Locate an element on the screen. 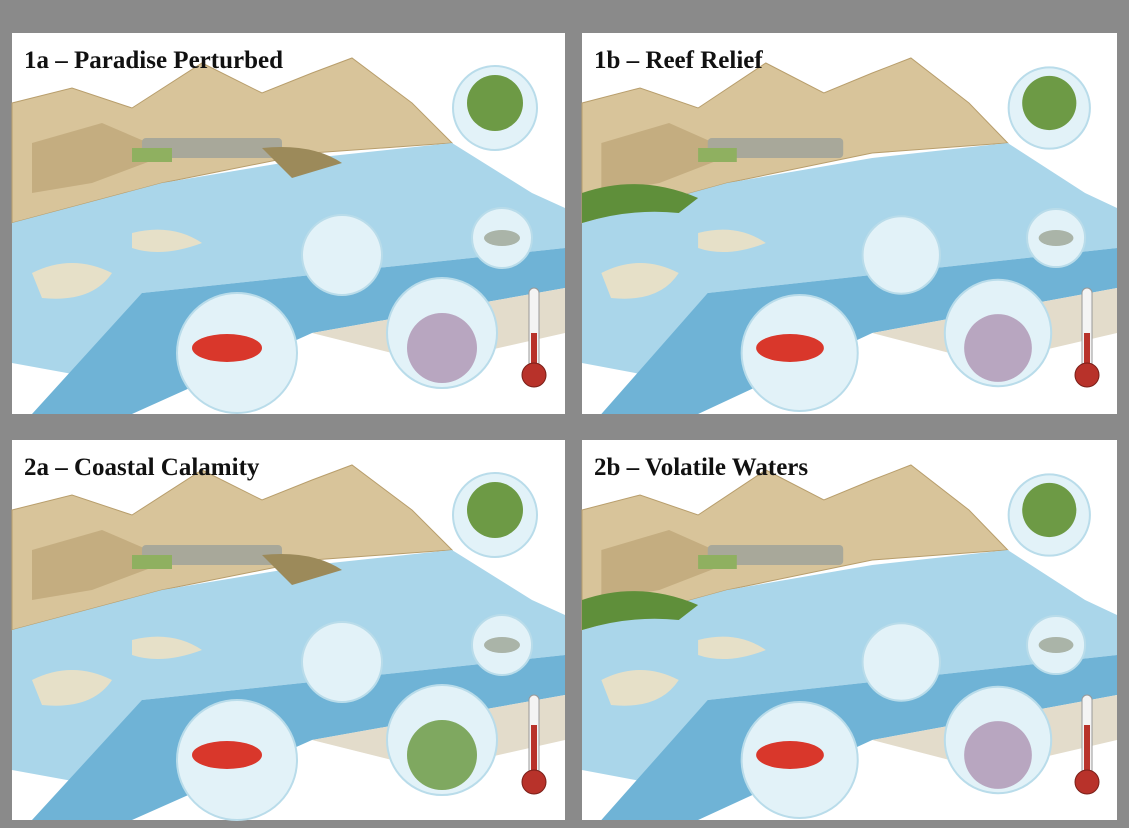  panel-title: 2a – Coastal Calamity is located at coordinates (142, 467).